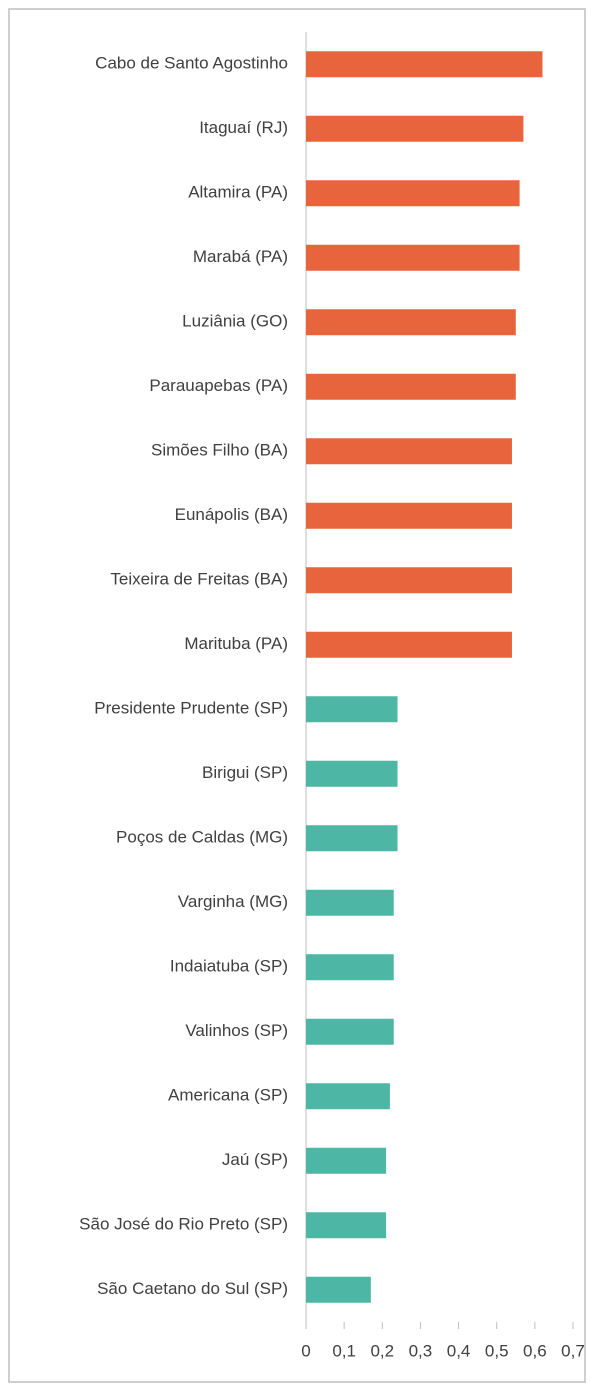  Describe the element at coordinates (235, 321) in the screenshot. I see `y-tick-label: Luziânia (GO)` at that location.